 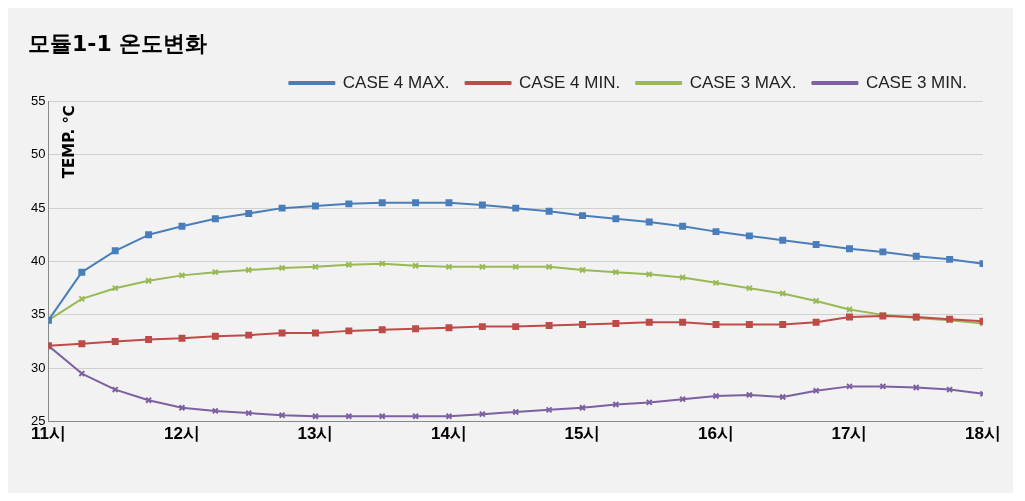 I want to click on y-tick-label: 35, so click(x=38, y=314).